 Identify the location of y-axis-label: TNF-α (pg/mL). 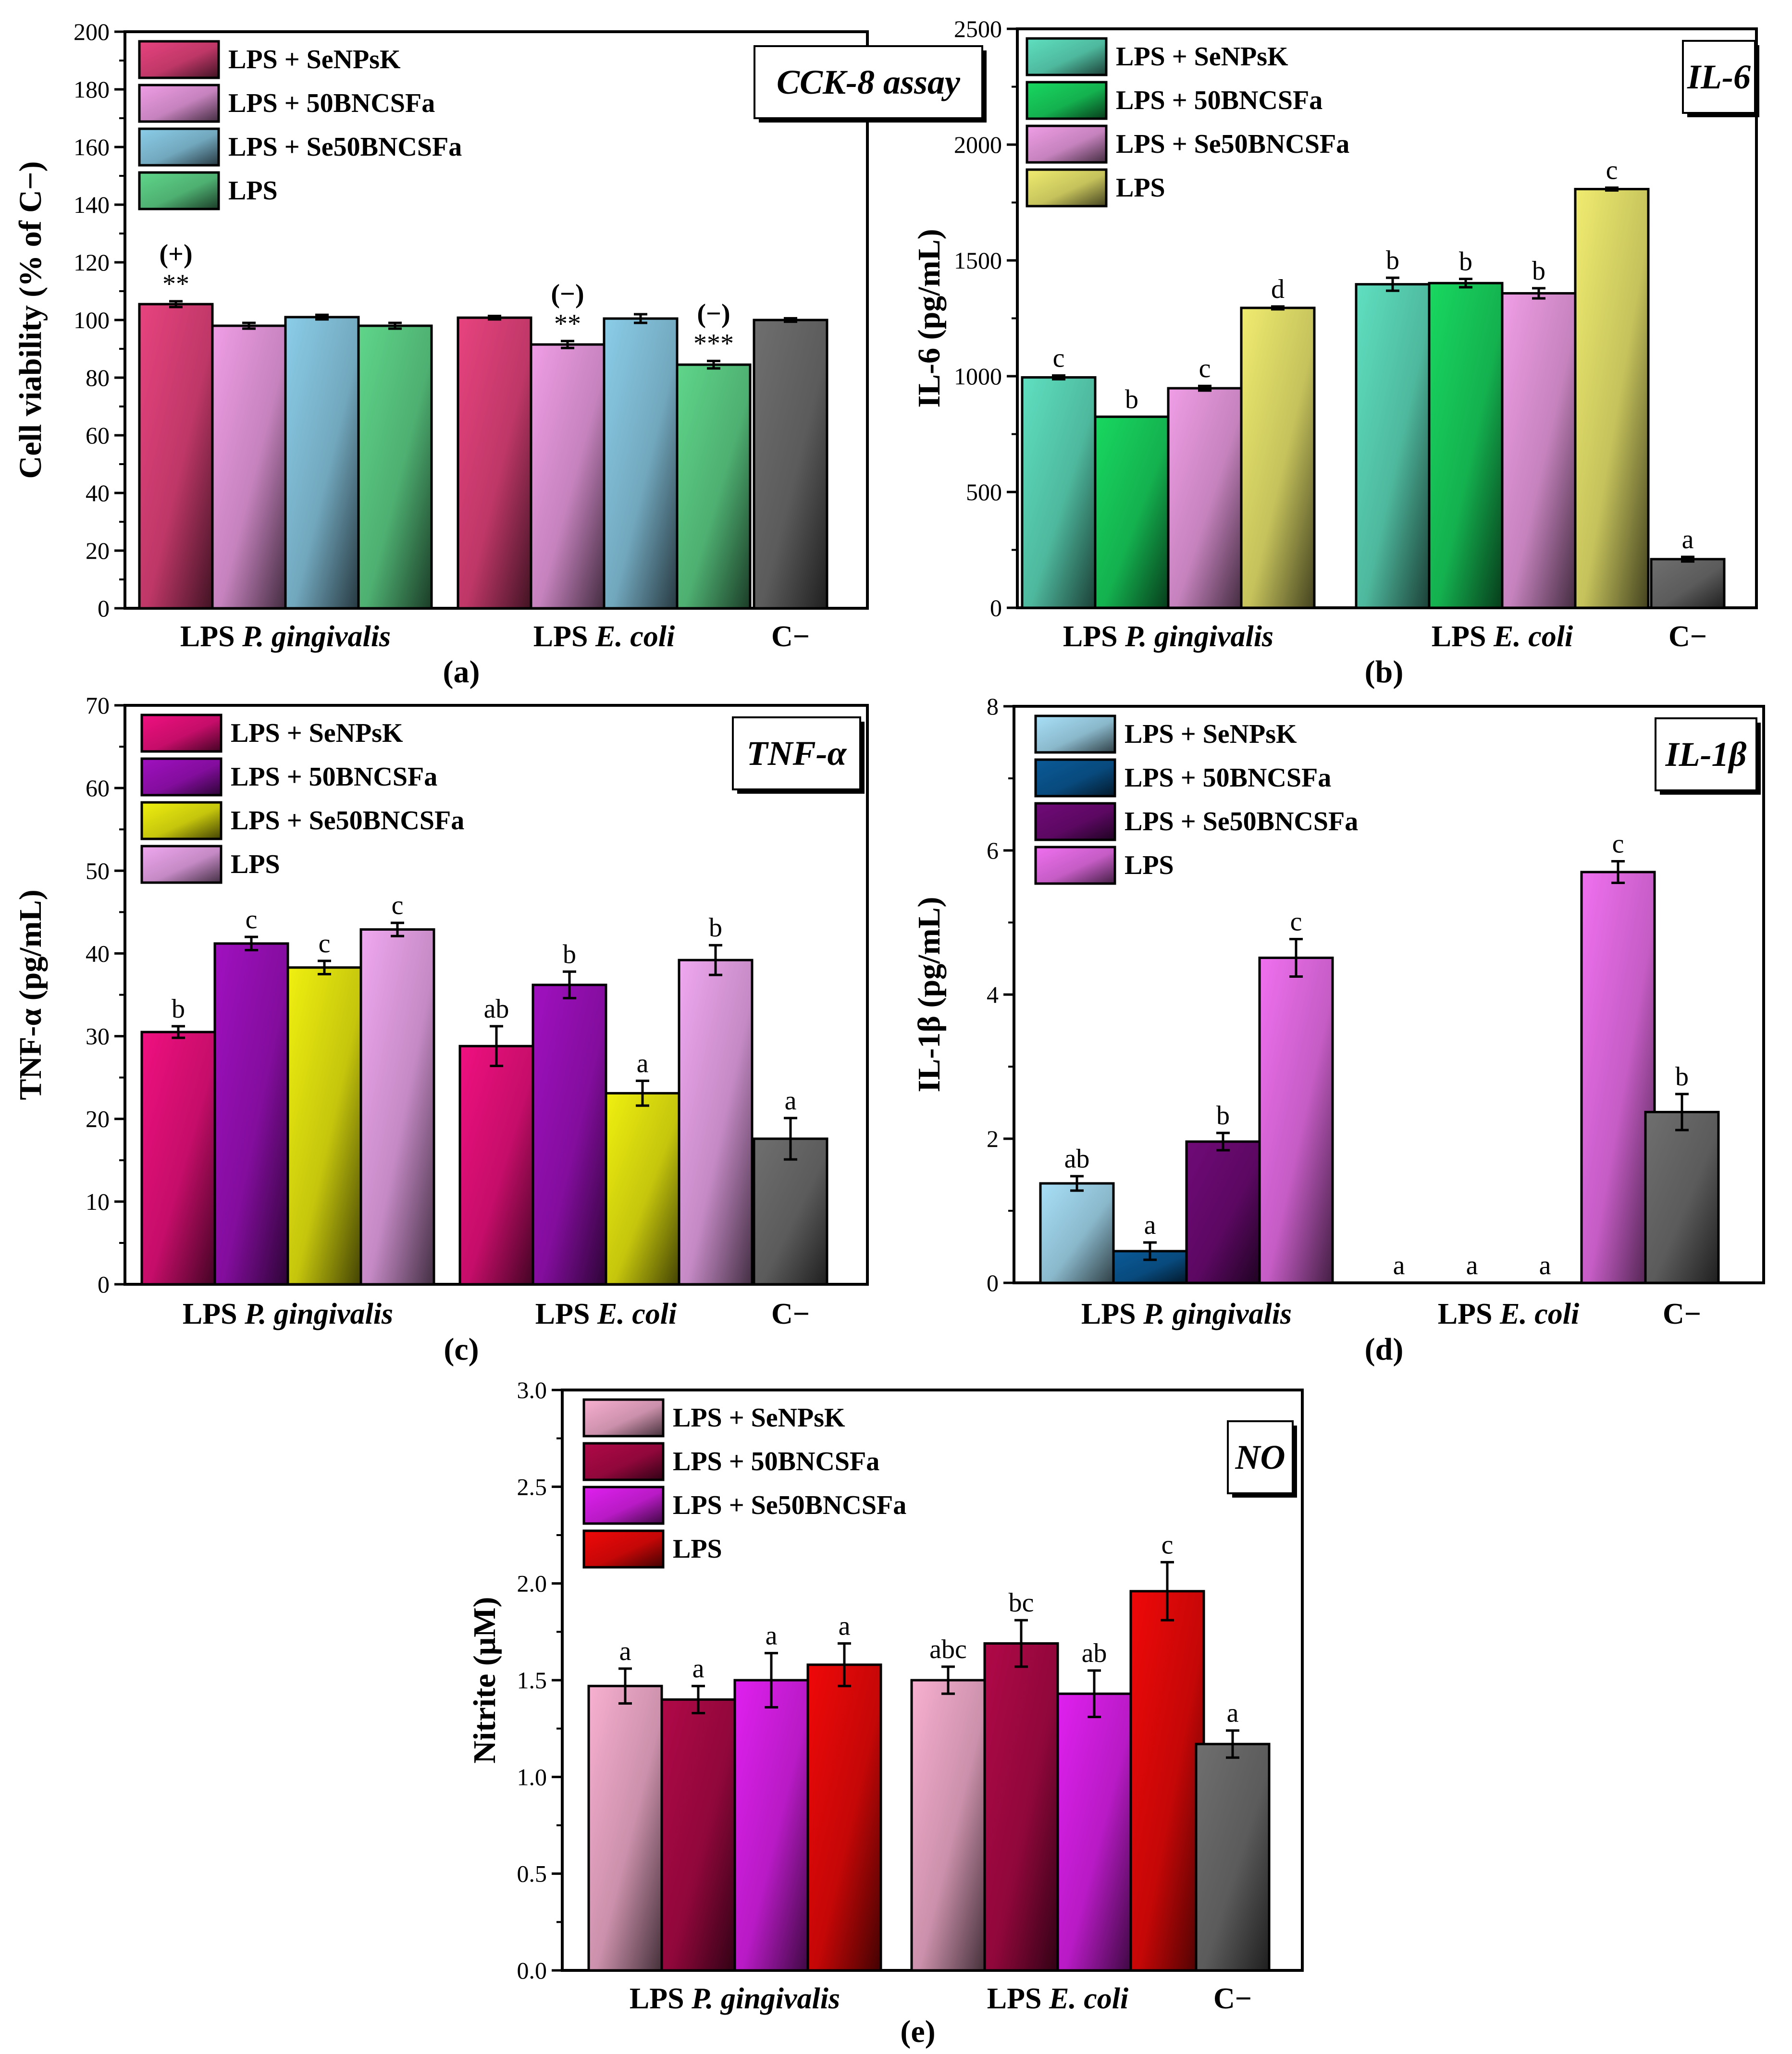
(30, 994).